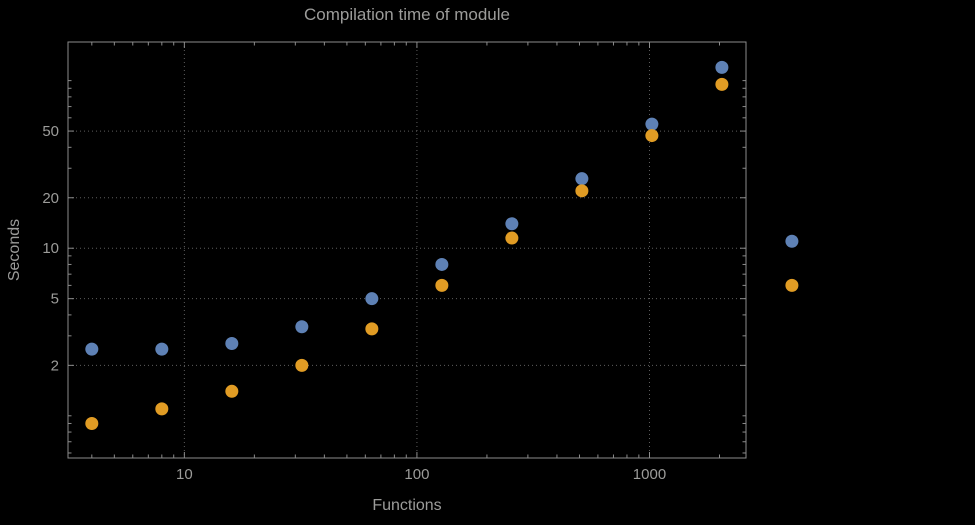 The height and width of the screenshot is (525, 975). I want to click on y-tick-label: 2, so click(55, 365).